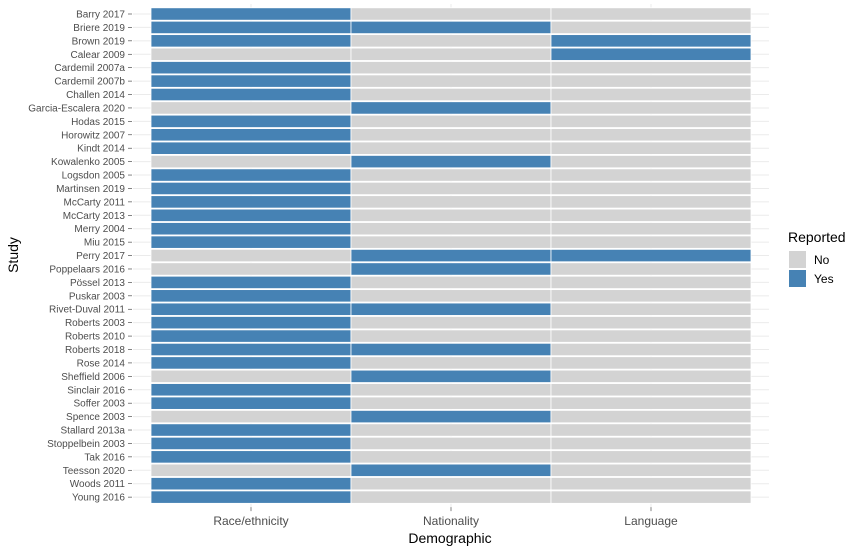 The image size is (860, 551). I want to click on x-tick-labels: Race/ethnicity Nationality Language, so click(445, 517).